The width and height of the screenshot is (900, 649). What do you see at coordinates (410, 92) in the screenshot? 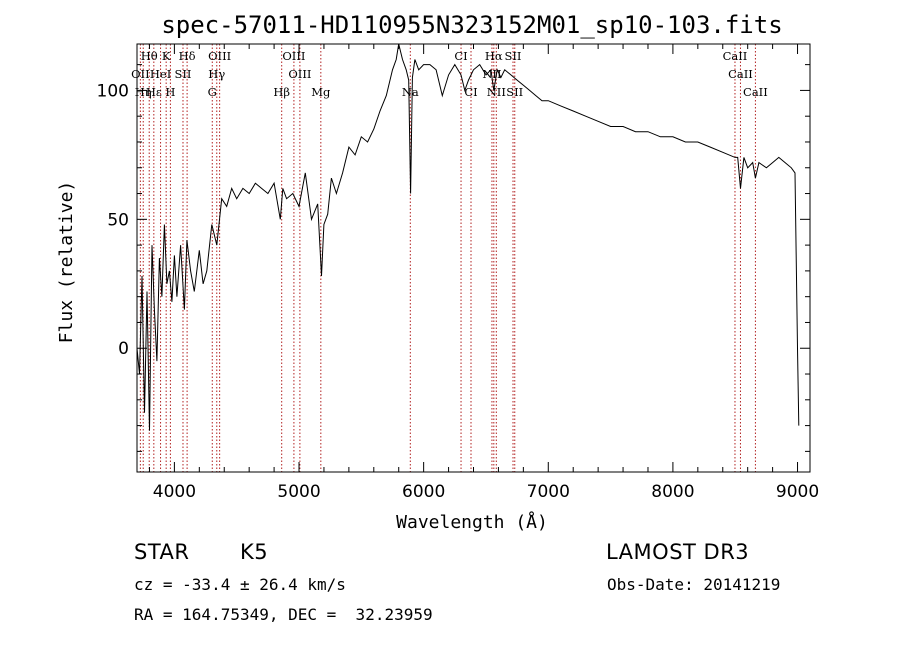
I see `spectral-line-label: Na` at bounding box center [410, 92].